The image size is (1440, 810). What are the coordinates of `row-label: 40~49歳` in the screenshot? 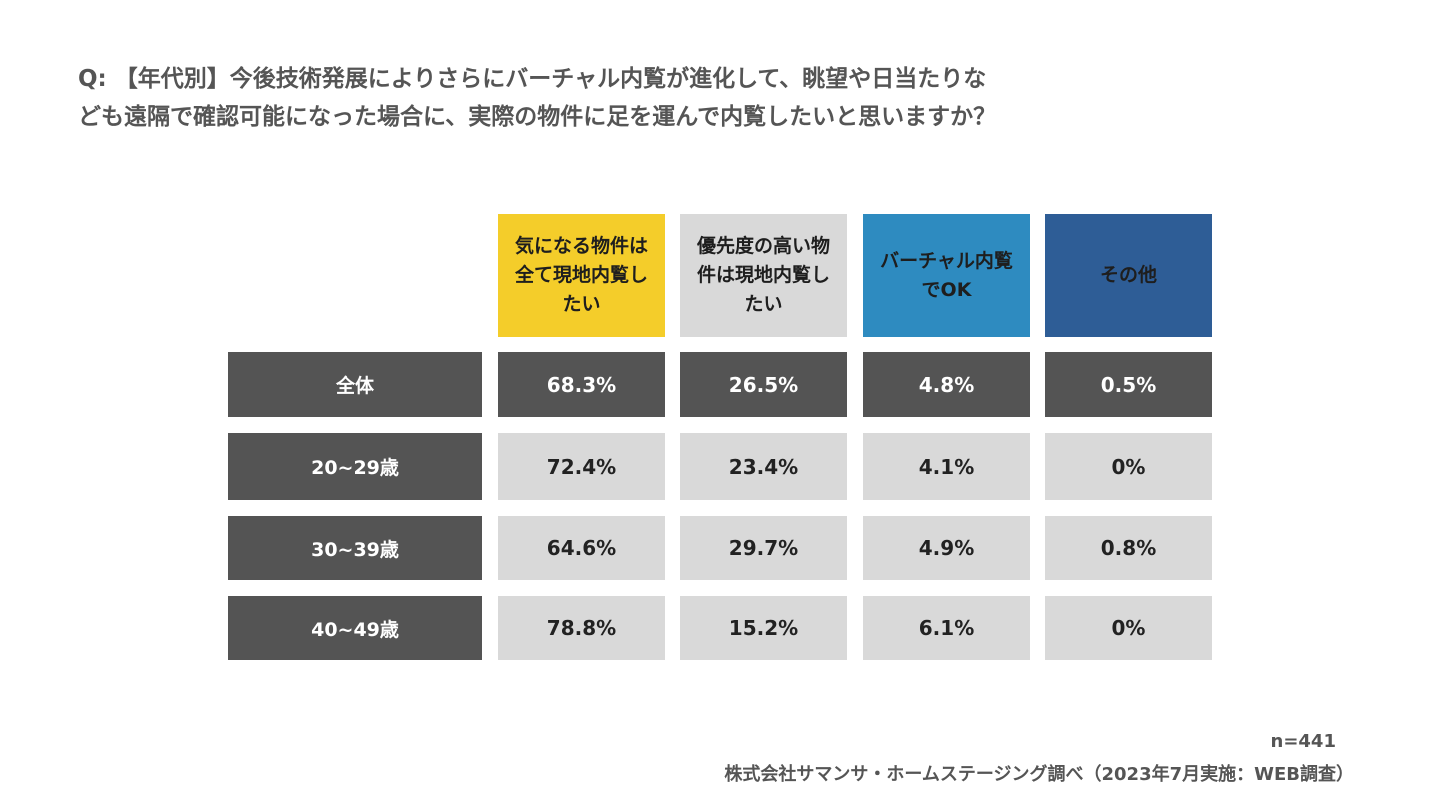 It's located at (355, 628).